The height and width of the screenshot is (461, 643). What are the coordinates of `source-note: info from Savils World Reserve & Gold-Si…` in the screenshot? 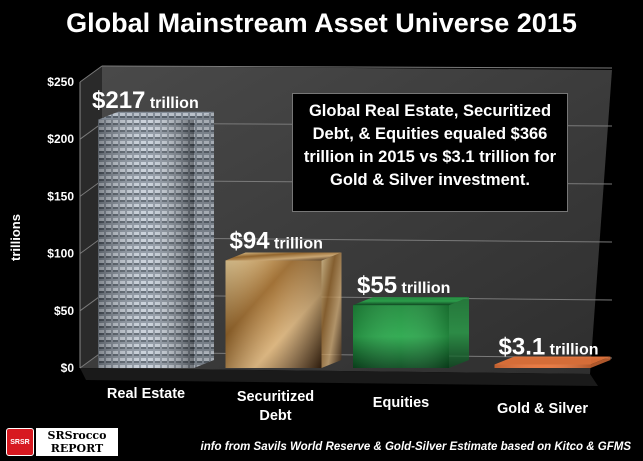 It's located at (416, 447).